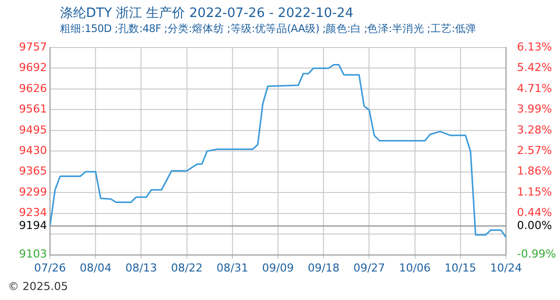 The image size is (560, 300). I want to click on x-tick-label: 09/09, so click(278, 267).